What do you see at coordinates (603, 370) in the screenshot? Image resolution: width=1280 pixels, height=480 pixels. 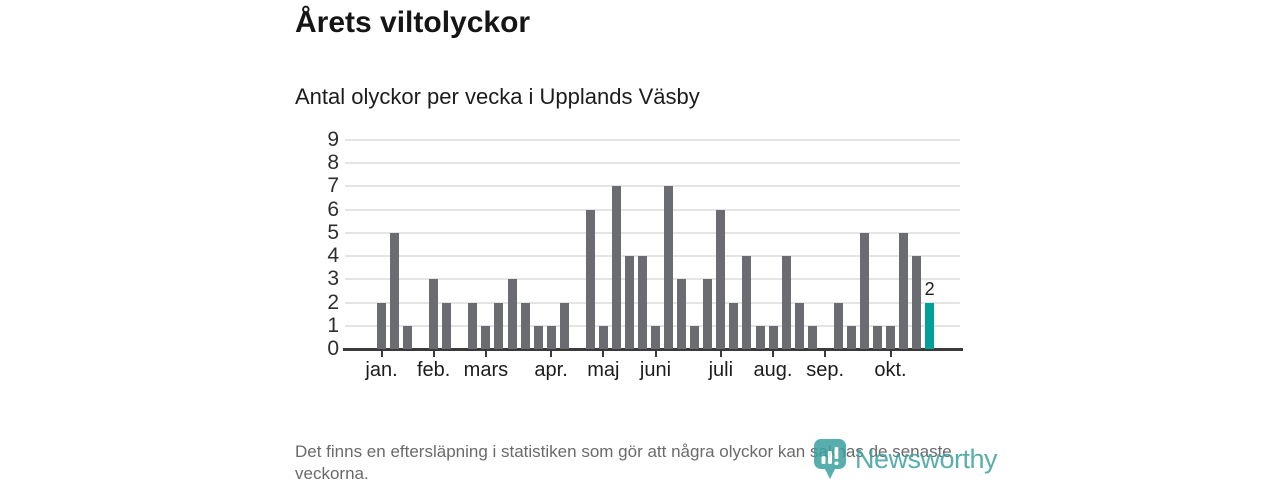 I see `month-label: maj` at bounding box center [603, 370].